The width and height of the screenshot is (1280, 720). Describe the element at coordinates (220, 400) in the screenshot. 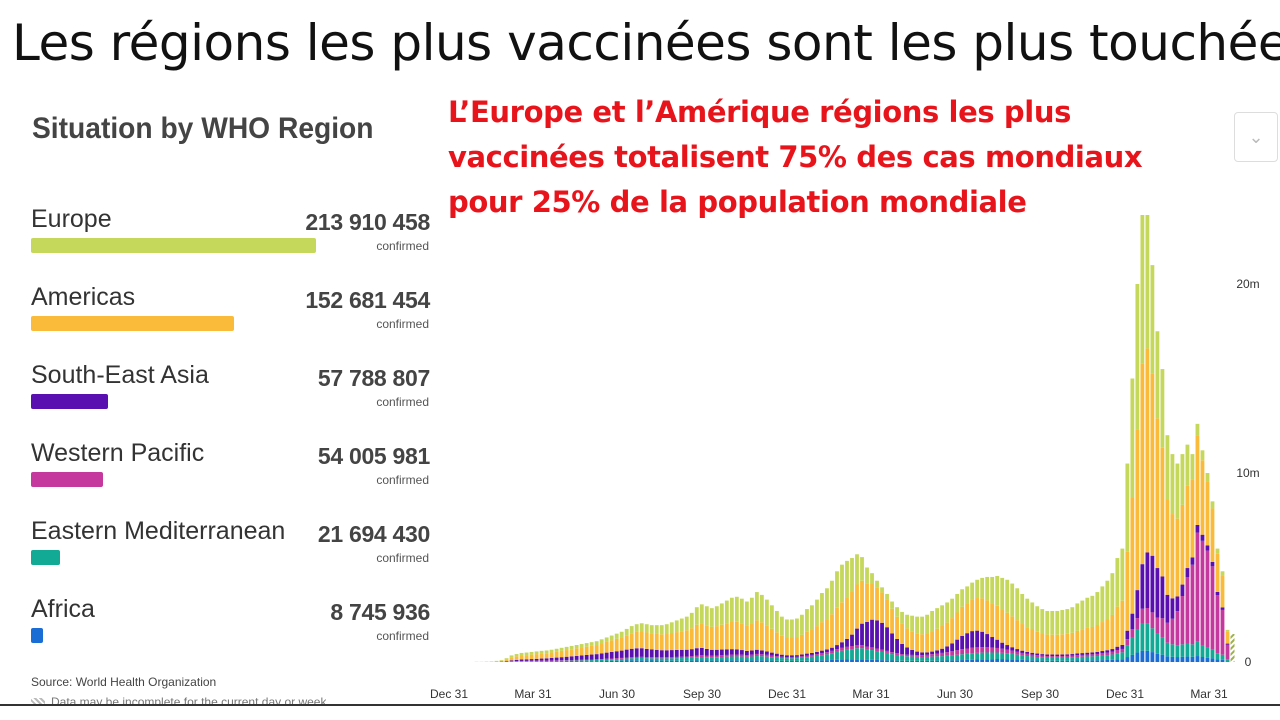

I see `region-row: South-East Asia 57 788 807 confirmed` at that location.